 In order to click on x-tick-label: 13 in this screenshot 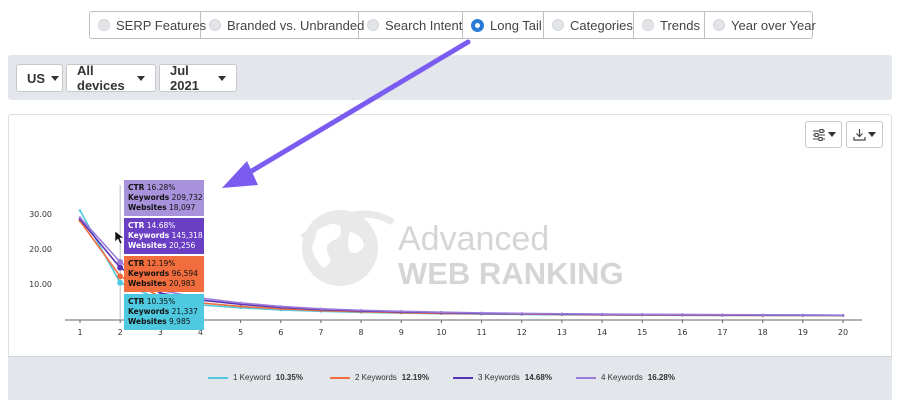, I will do `click(562, 332)`.